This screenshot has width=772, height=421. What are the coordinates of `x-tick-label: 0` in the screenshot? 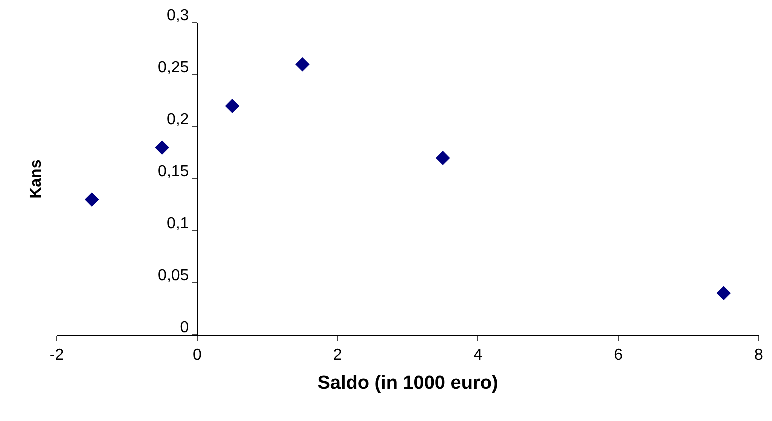 It's located at (197, 355).